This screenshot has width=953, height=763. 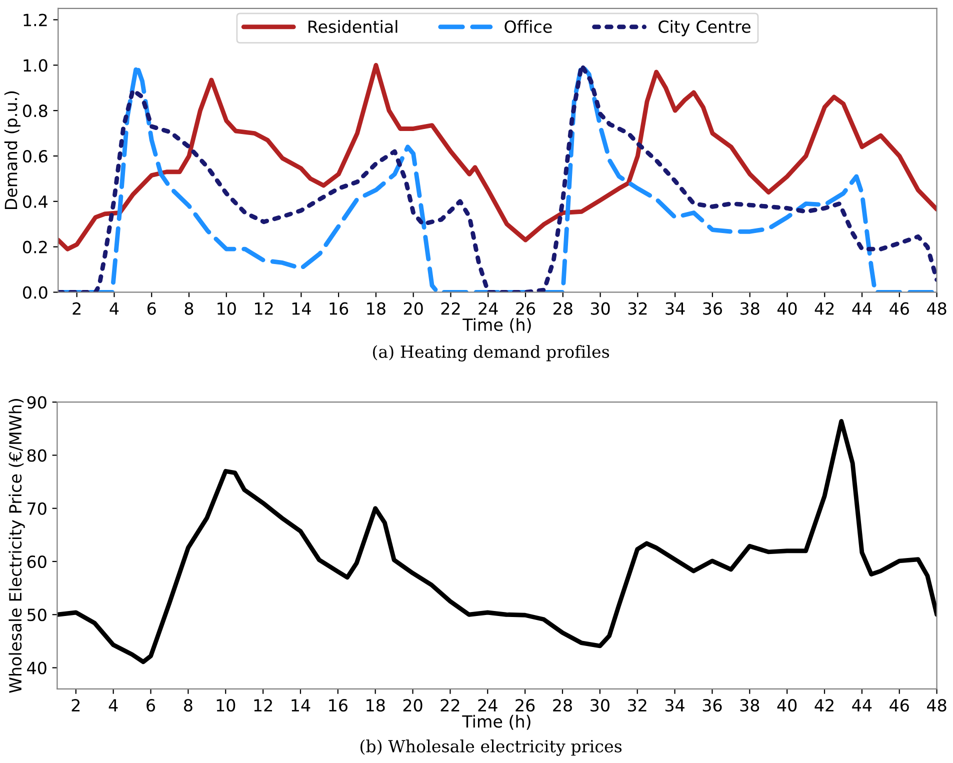 What do you see at coordinates (35, 292) in the screenshot?
I see `y-tick-label: 0.0` at bounding box center [35, 292].